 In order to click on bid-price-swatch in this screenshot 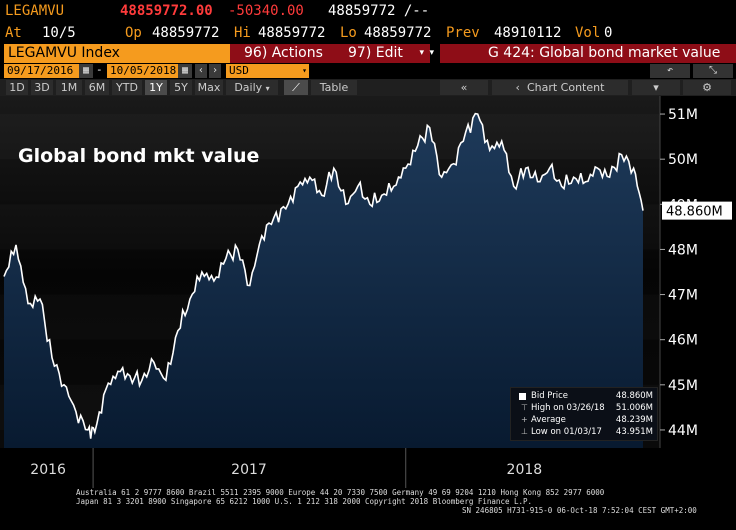, I will do `click(522, 396)`.